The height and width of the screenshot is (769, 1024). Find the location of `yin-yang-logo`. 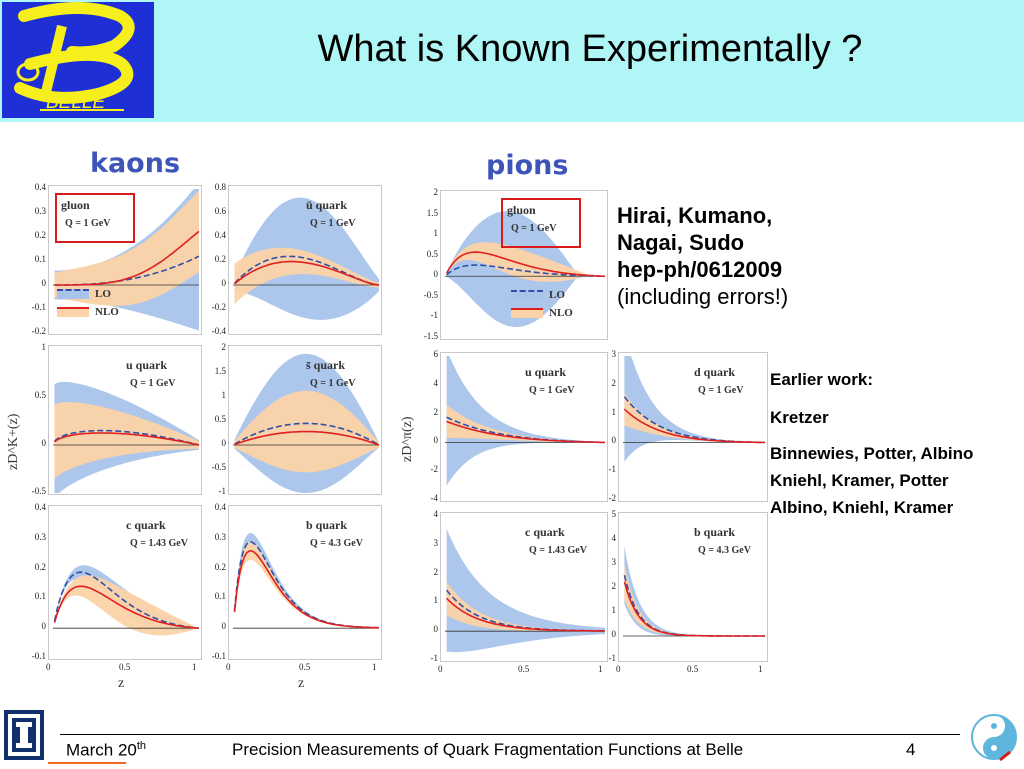

yin-yang-logo is located at coordinates (994, 737).